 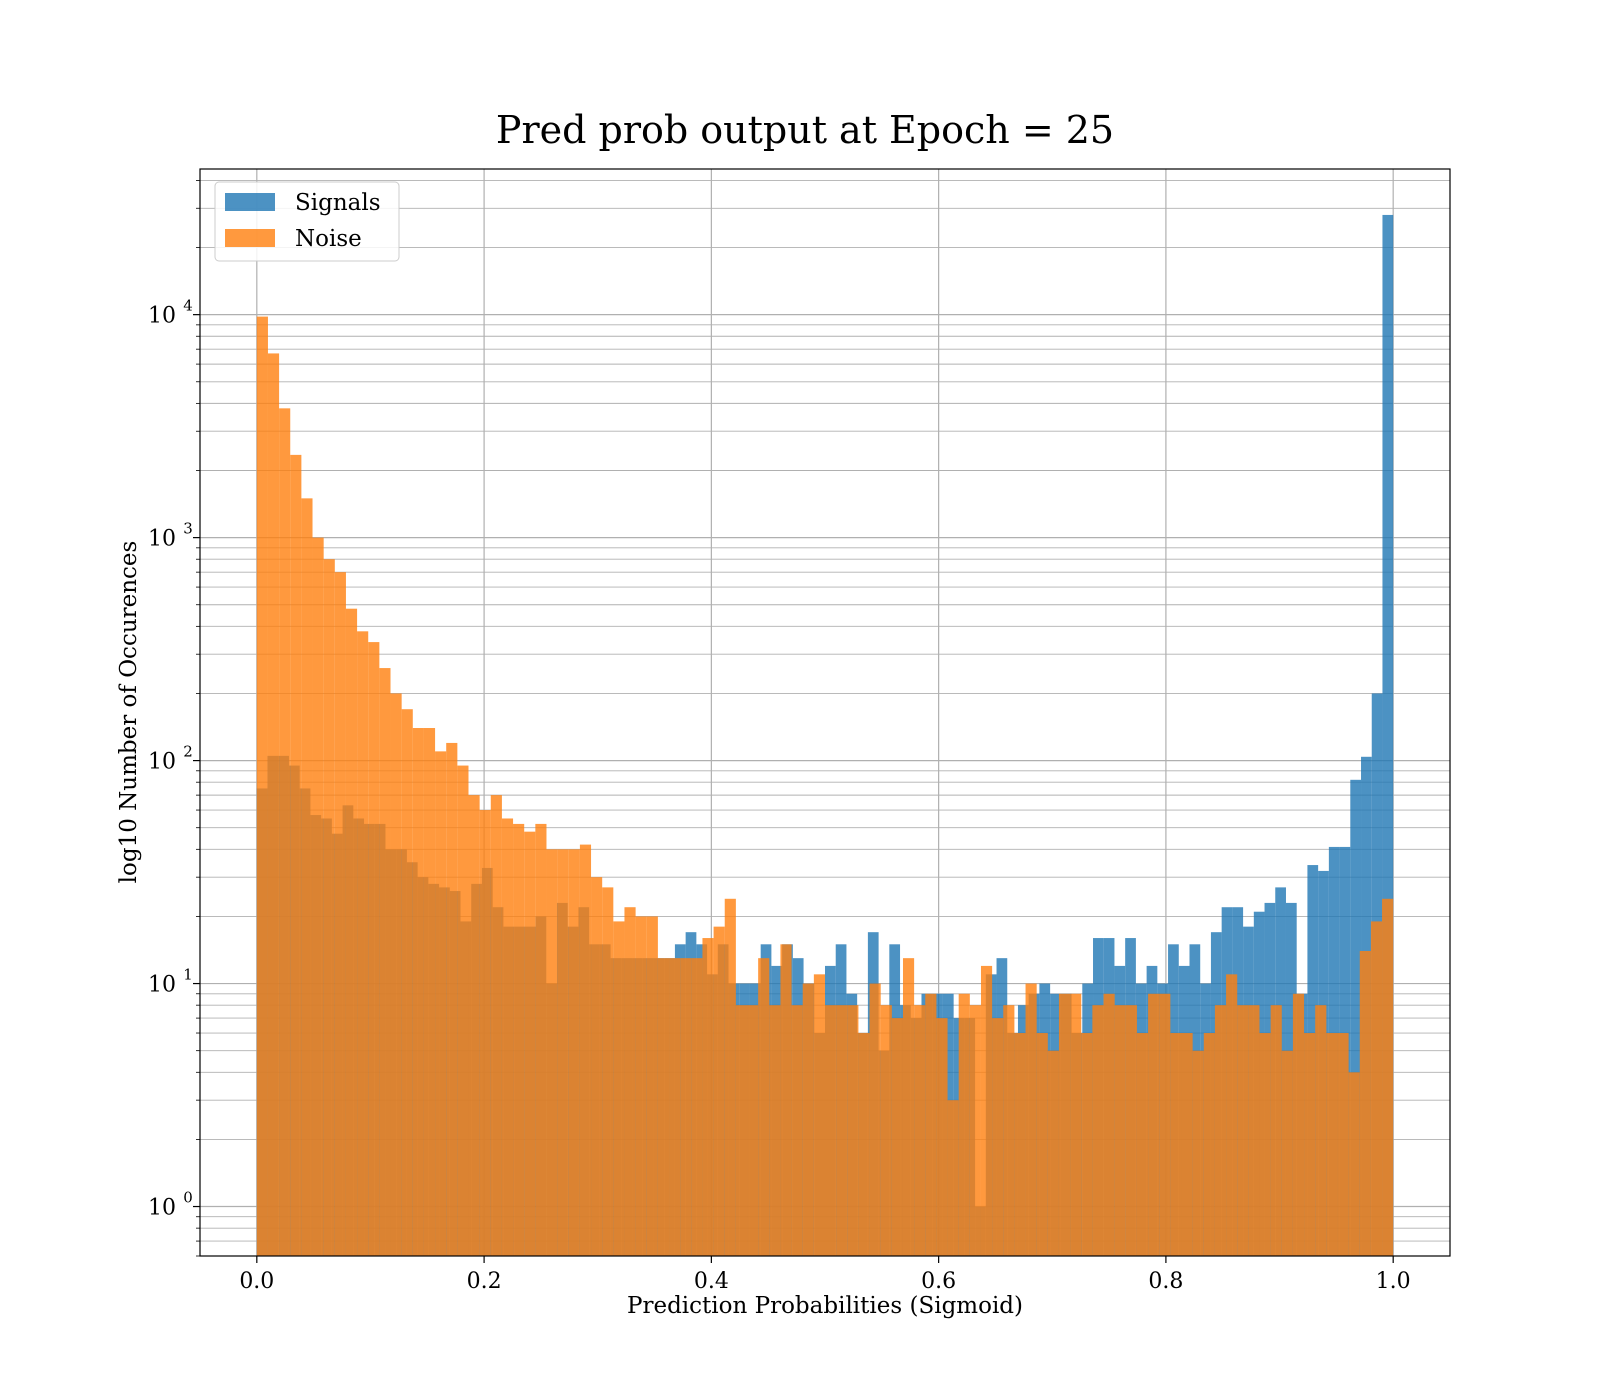 I want to click on y-axis-label: log10 Number of Occurences, so click(x=129, y=712).